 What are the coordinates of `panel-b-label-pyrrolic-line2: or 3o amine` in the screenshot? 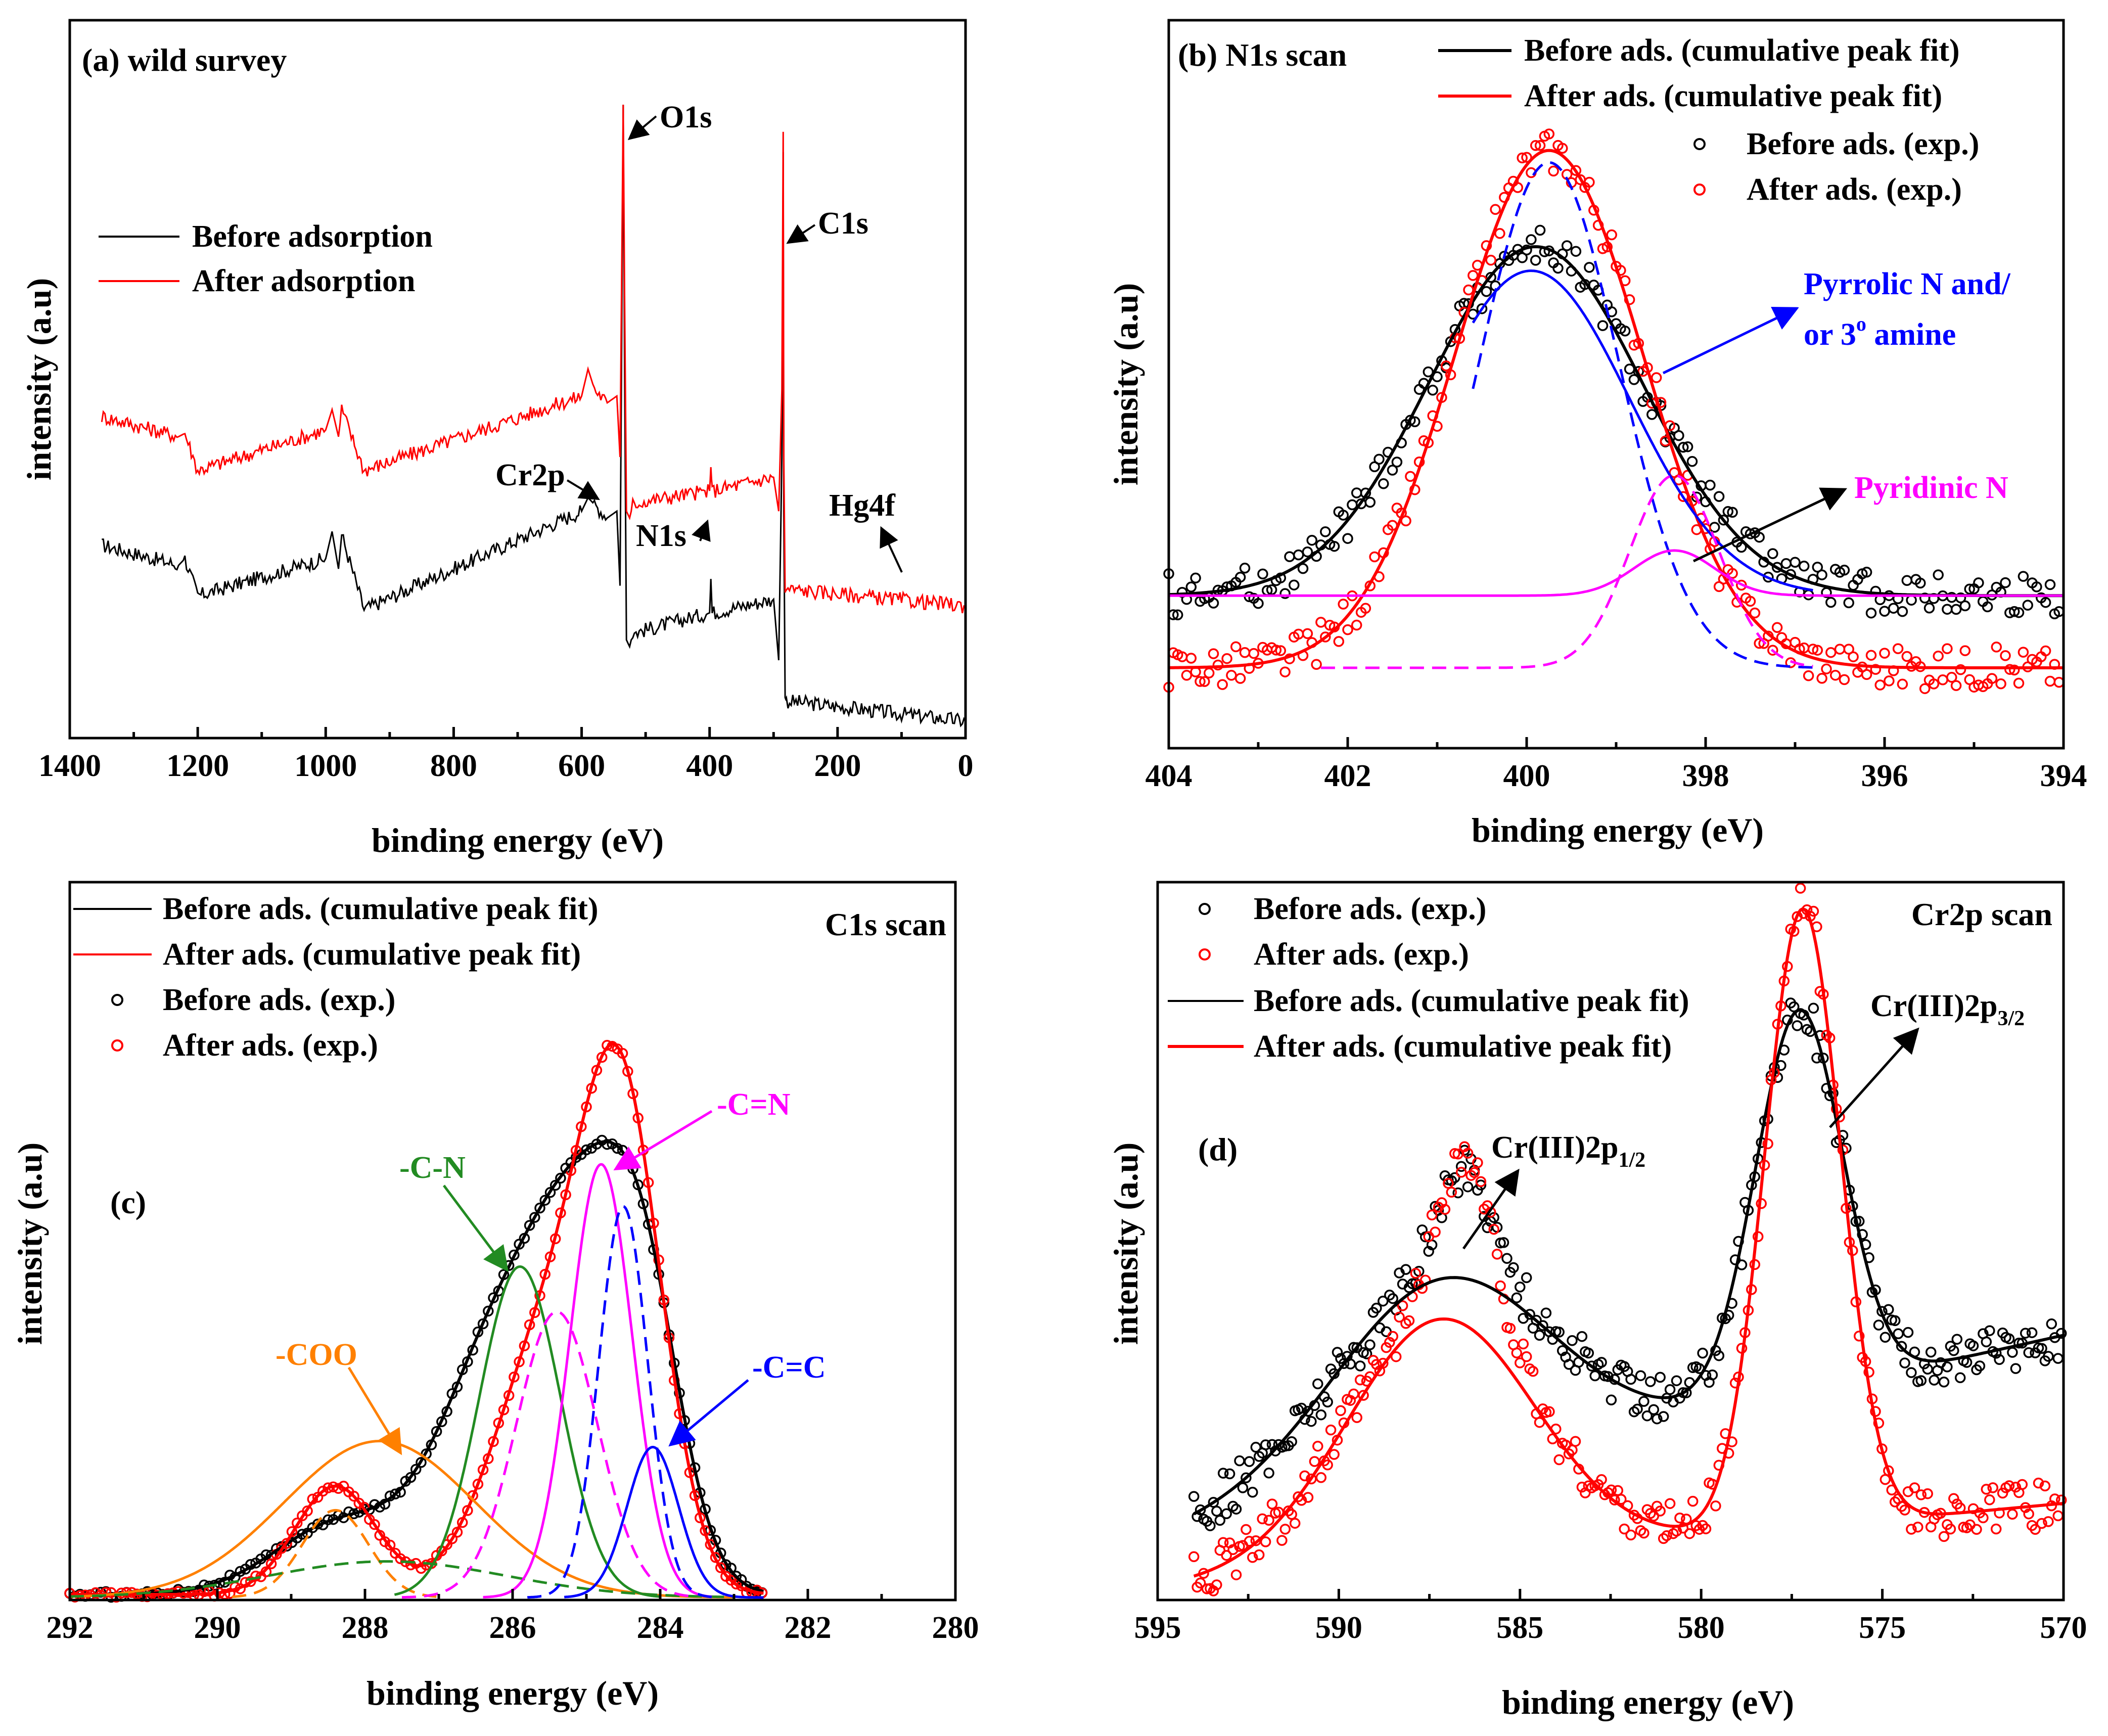 It's located at (1880, 332).